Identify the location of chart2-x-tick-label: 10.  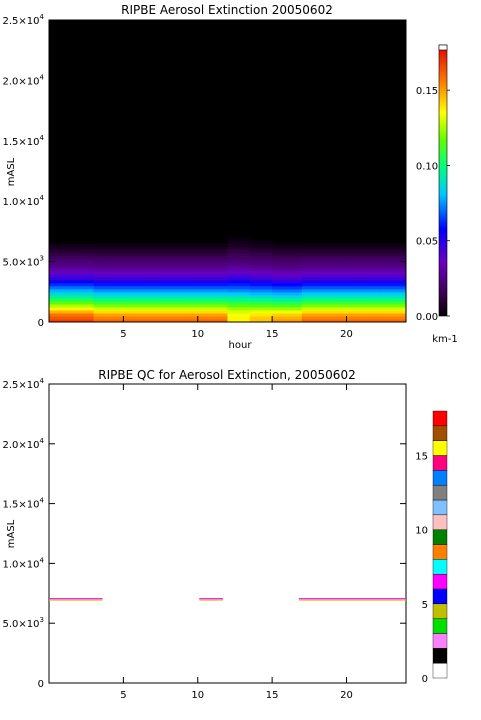
(197, 695).